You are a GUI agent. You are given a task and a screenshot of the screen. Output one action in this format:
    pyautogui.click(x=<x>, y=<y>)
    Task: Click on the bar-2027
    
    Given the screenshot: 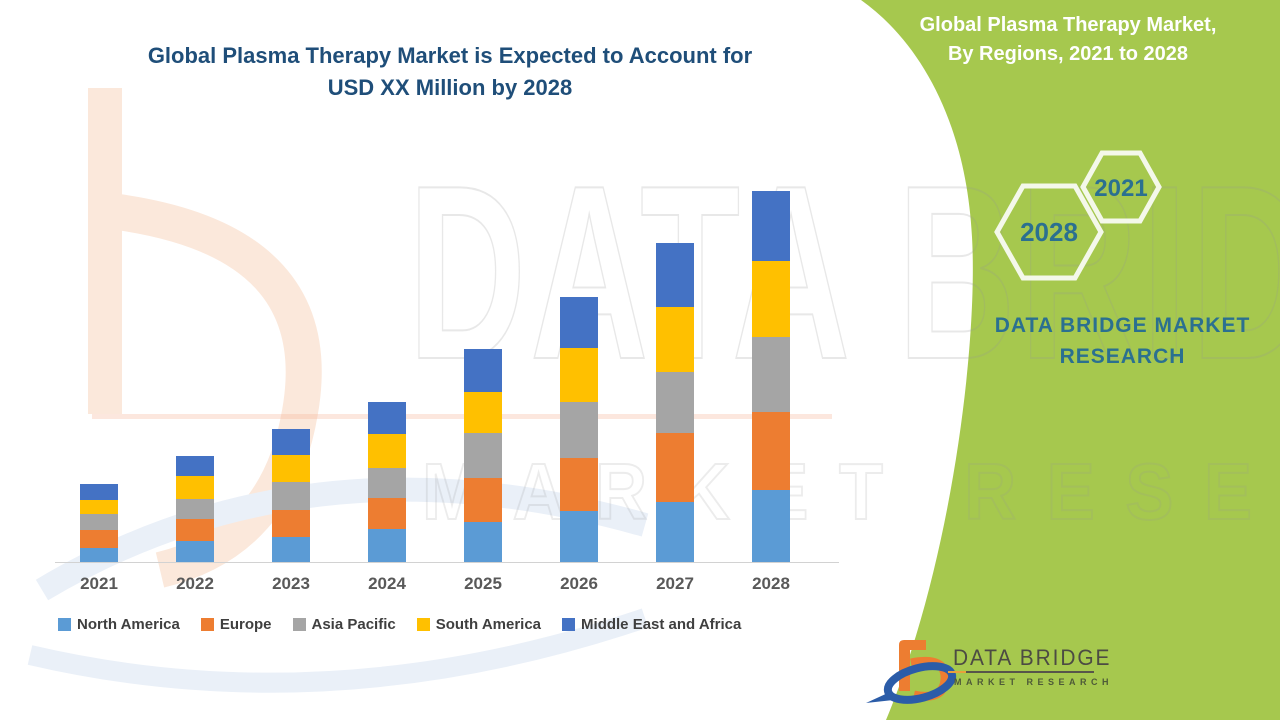 What is the action you would take?
    pyautogui.click(x=675, y=402)
    